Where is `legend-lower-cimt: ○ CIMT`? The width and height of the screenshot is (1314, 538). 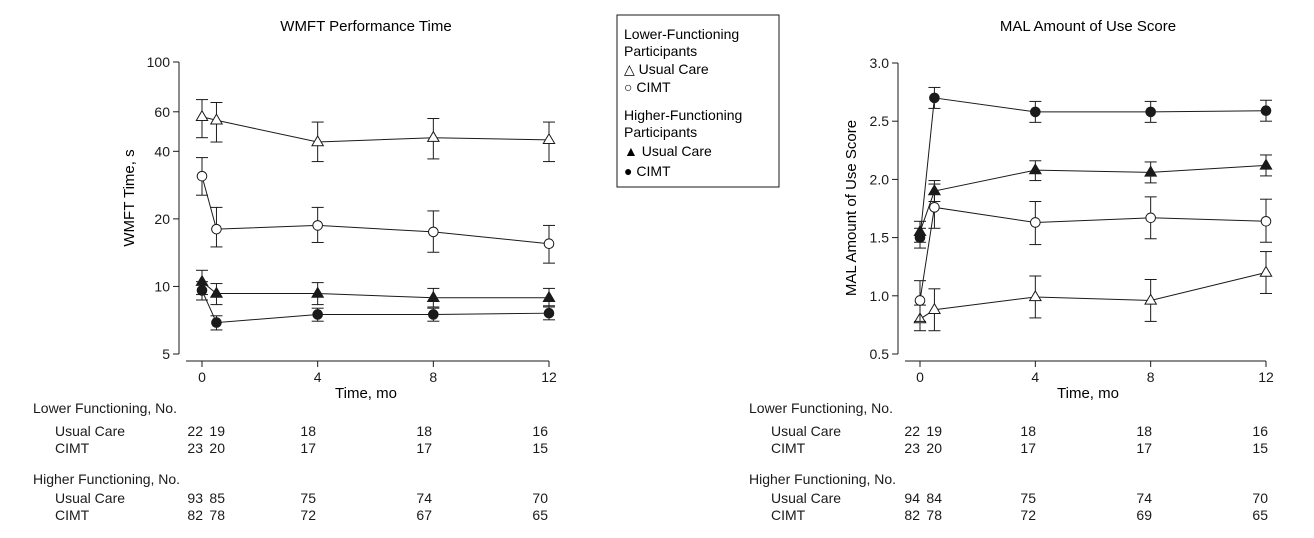 legend-lower-cimt: ○ CIMT is located at coordinates (647, 87).